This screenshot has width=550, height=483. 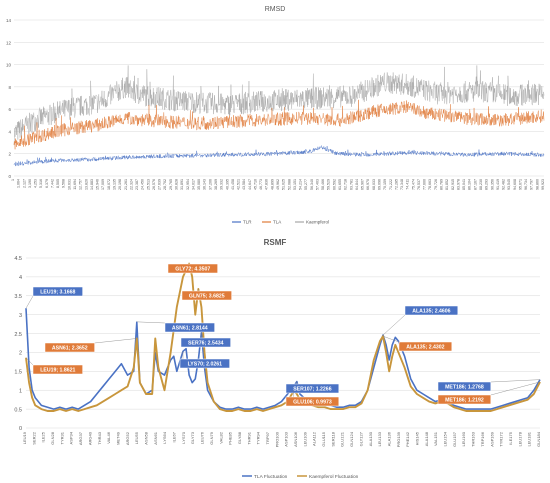 I want to click on x-tick-label: LEU133, so click(x=379, y=438).